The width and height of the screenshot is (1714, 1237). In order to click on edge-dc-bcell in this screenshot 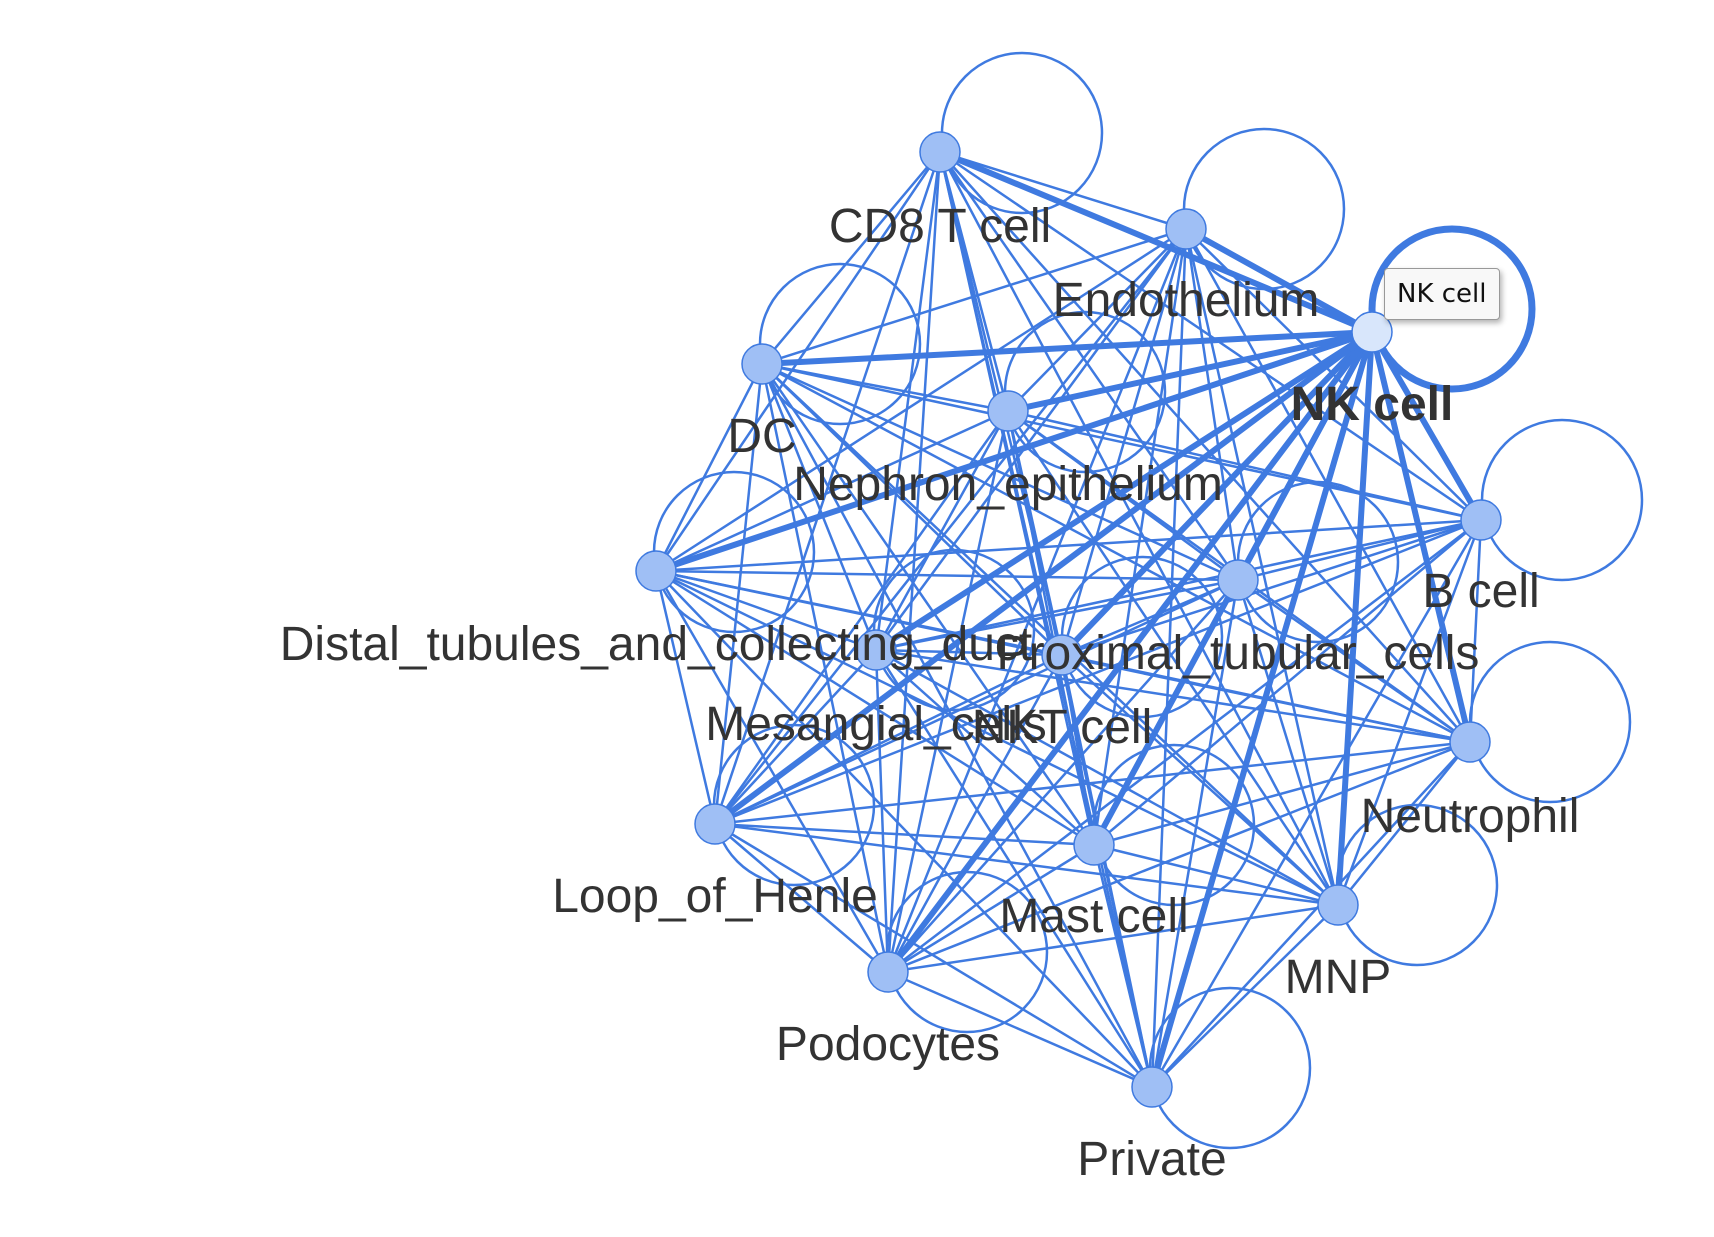, I will do `click(1121, 442)`.